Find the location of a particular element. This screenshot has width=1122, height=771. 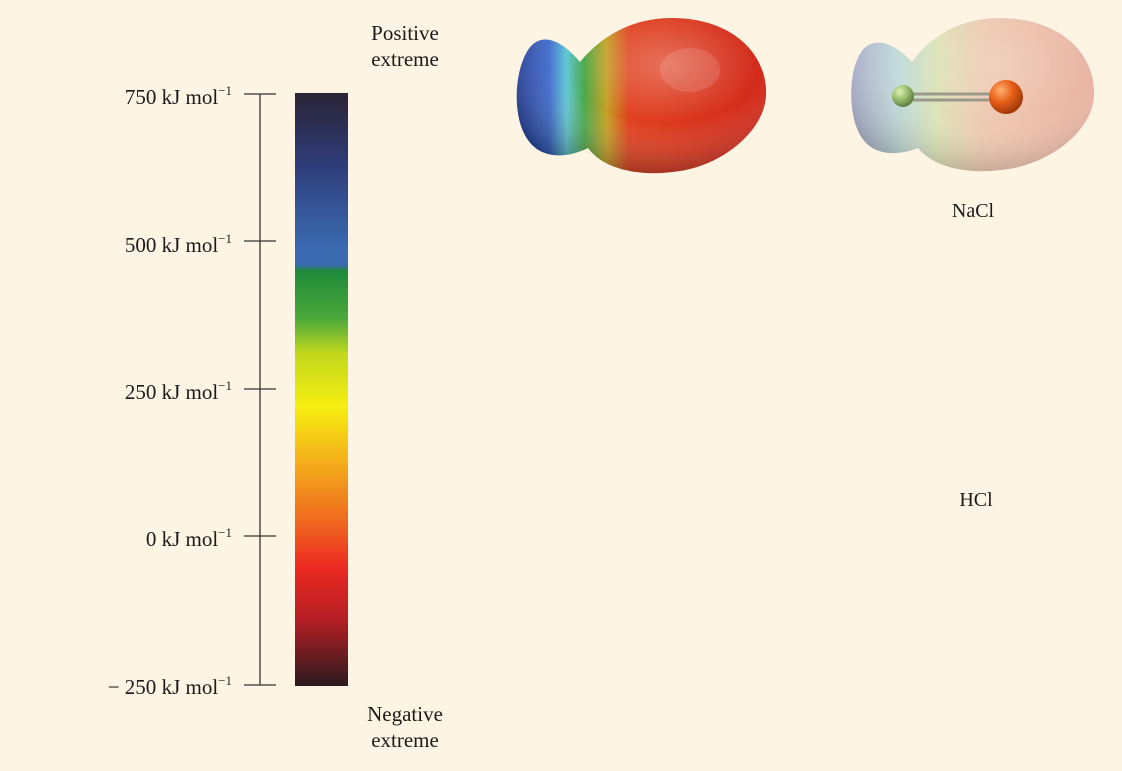

scale-axis is located at coordinates (260, 389).